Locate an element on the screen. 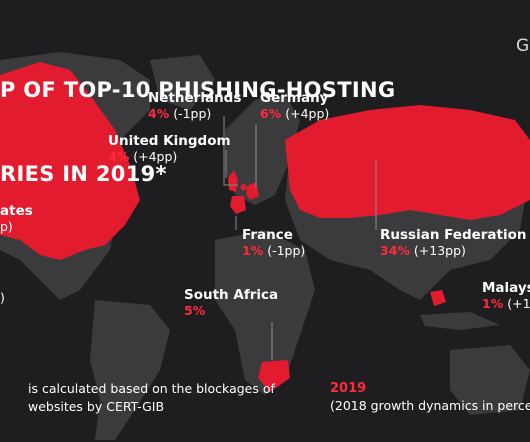  greenland-land is located at coordinates (182, 82).